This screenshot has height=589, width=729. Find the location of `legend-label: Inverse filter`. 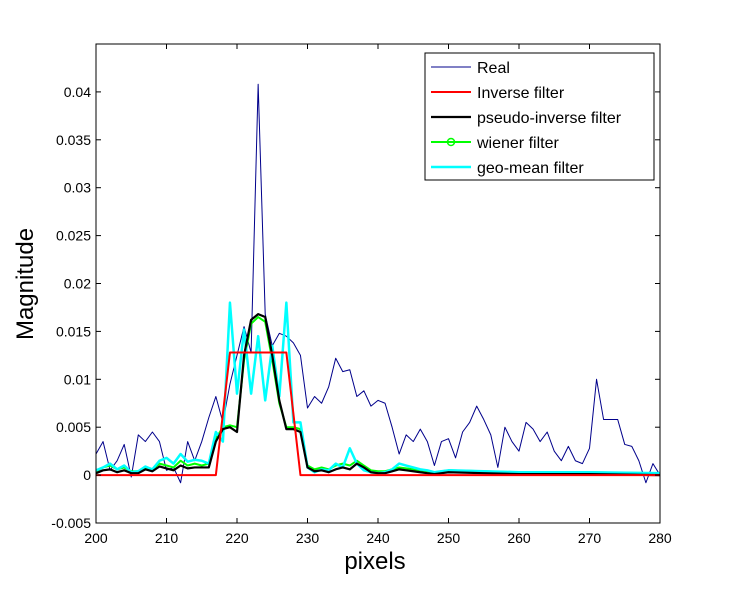

legend-label: Inverse filter is located at coordinates (521, 93).